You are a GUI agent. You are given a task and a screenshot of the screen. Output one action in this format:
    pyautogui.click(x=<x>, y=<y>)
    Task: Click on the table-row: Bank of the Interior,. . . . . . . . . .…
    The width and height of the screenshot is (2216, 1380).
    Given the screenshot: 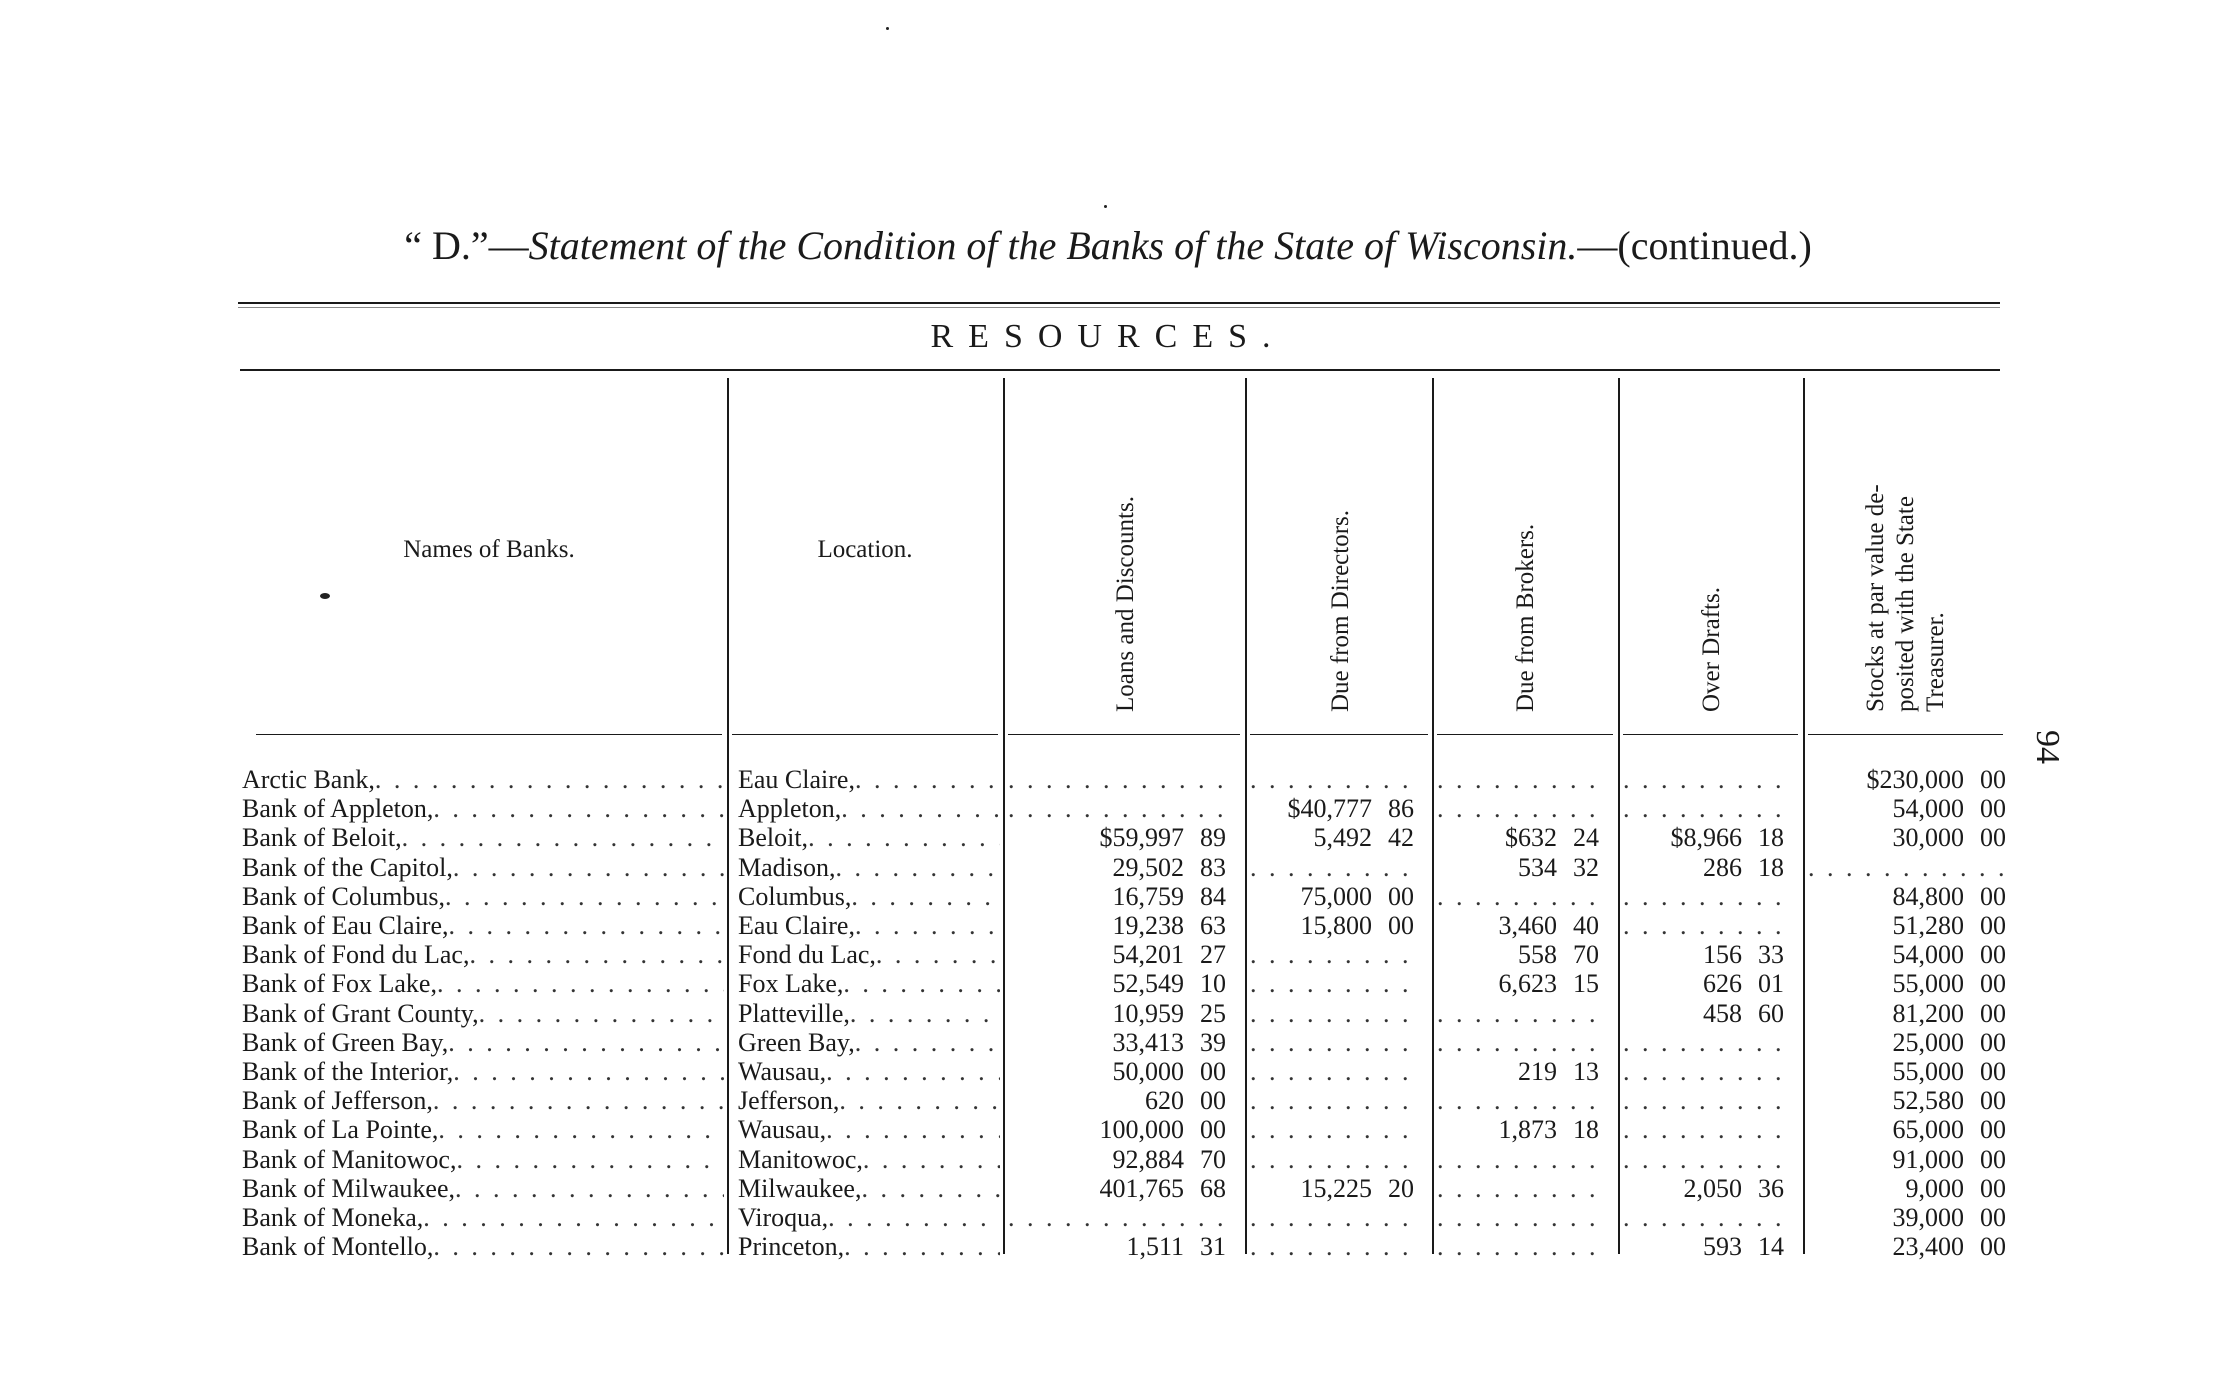 What is the action you would take?
    pyautogui.click(x=1108, y=1071)
    